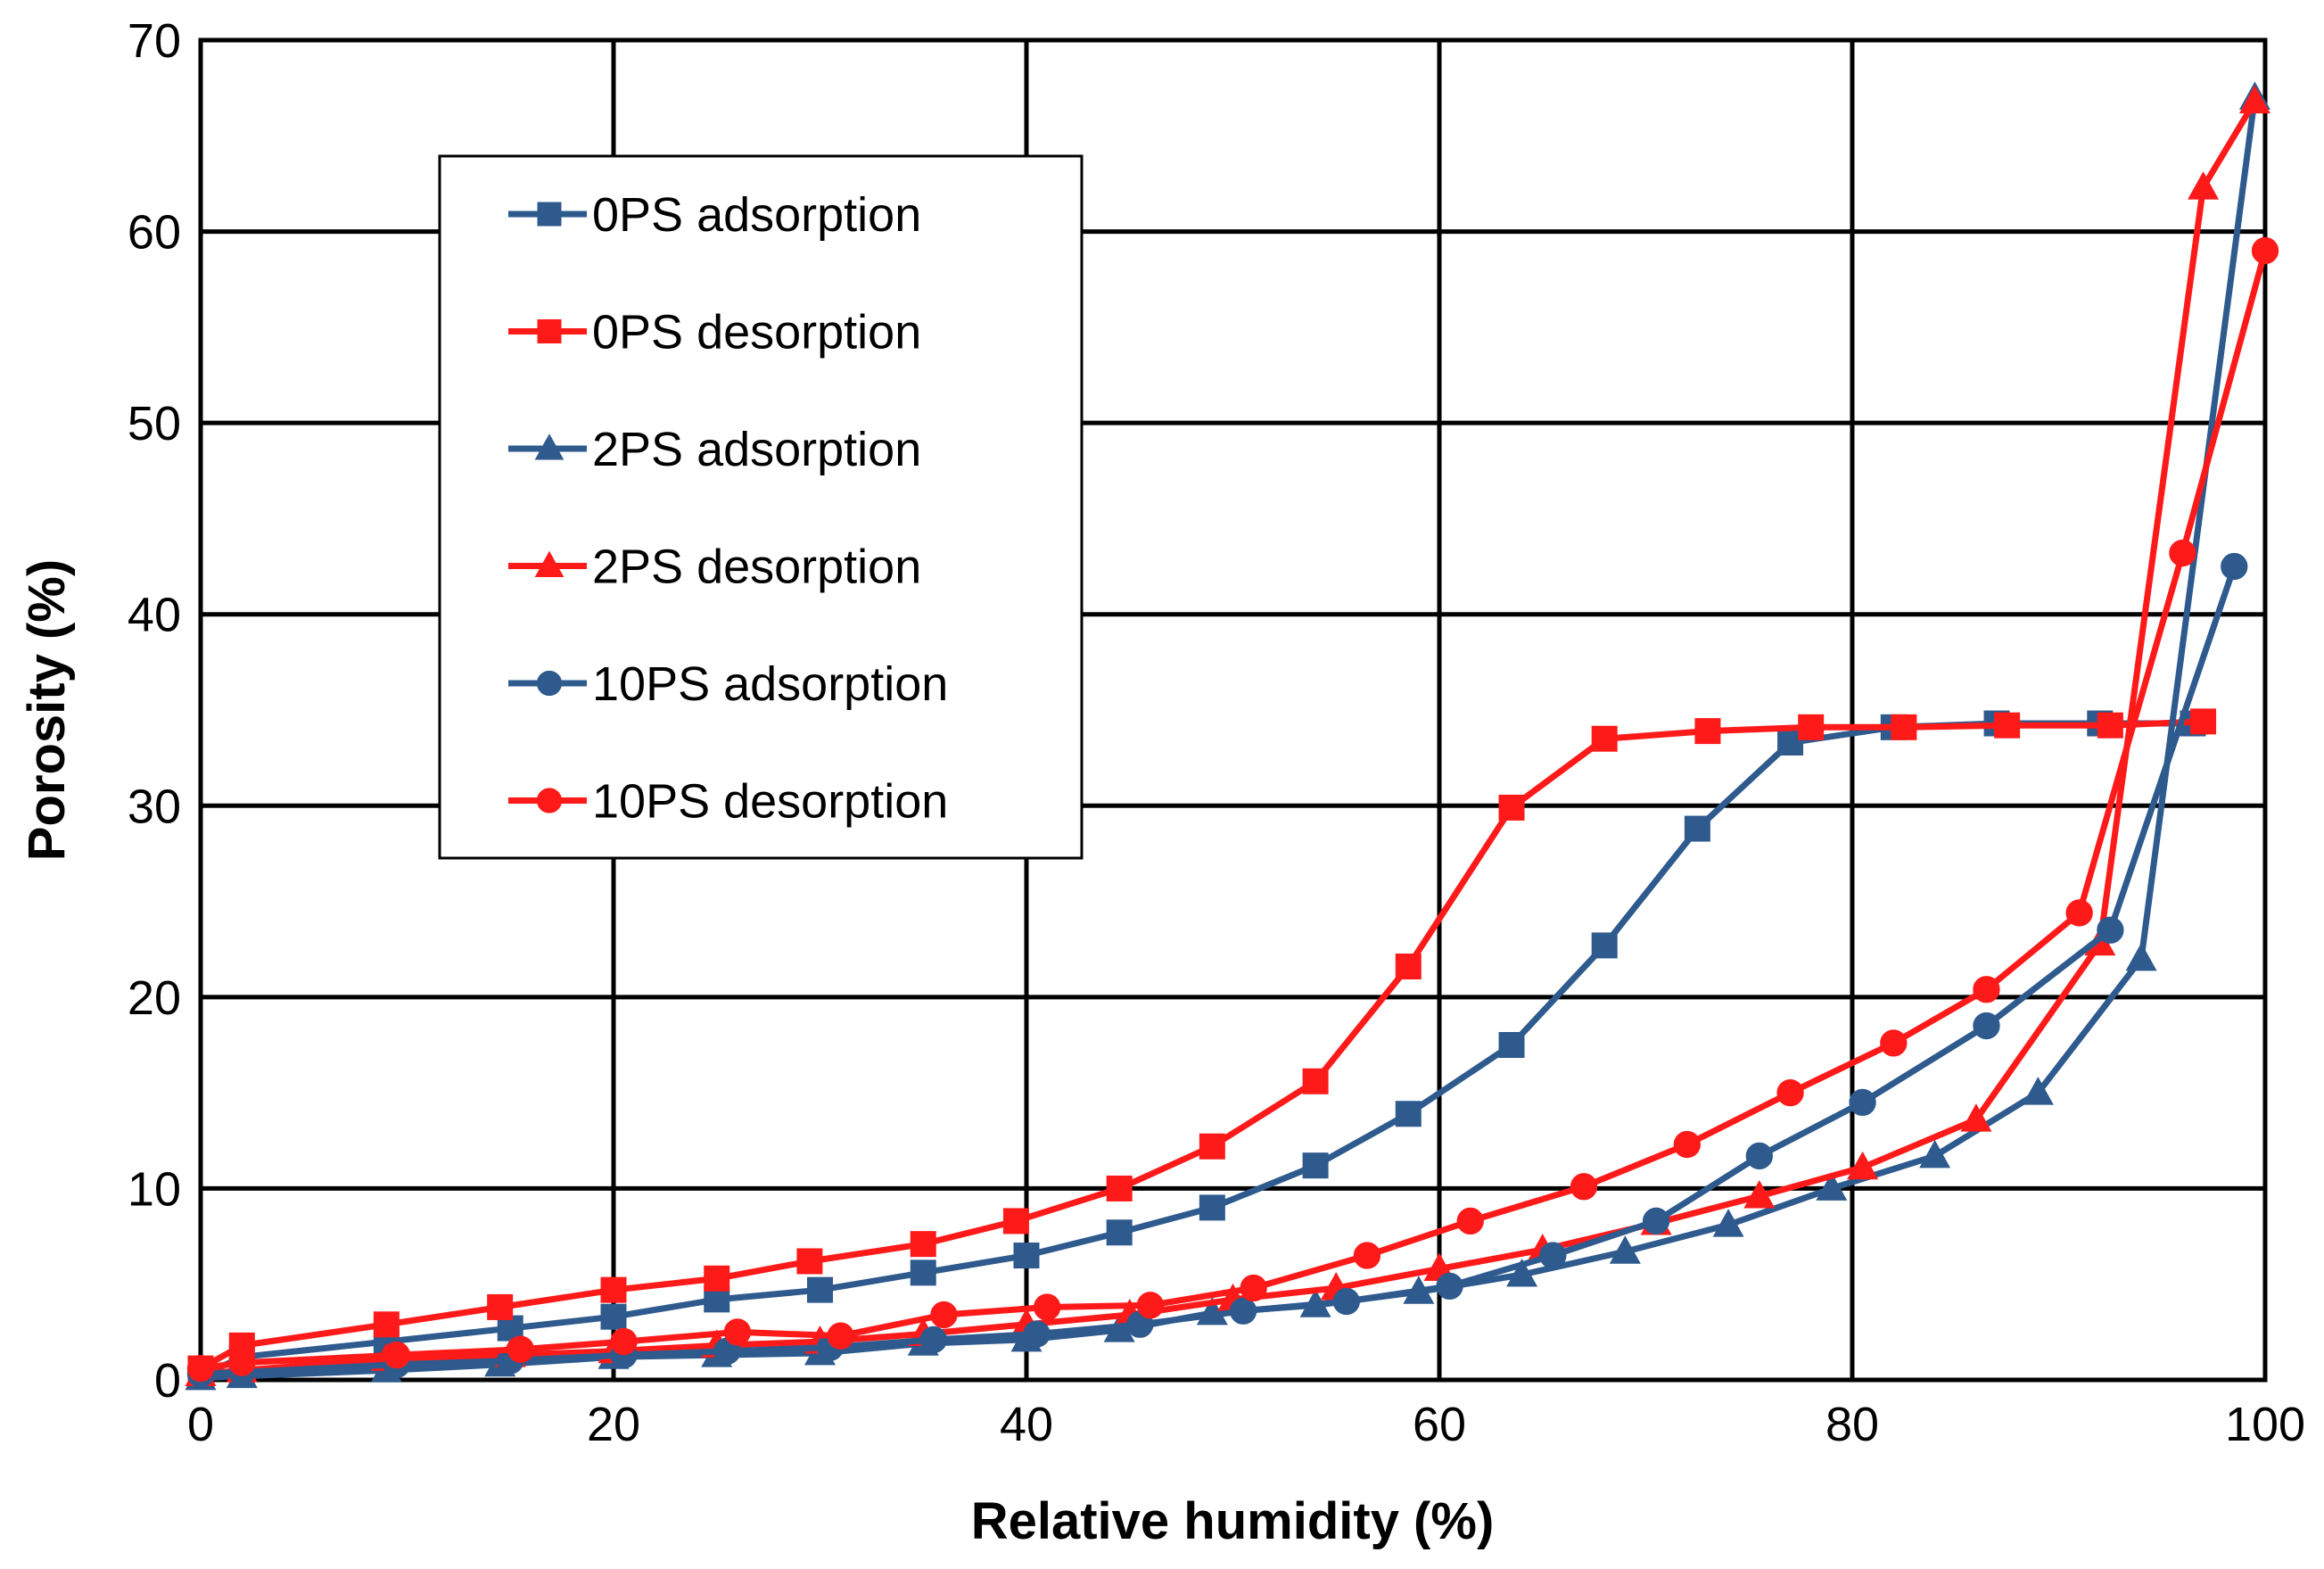 The width and height of the screenshot is (2324, 1569). What do you see at coordinates (756, 332) in the screenshot?
I see `legend-label: 0PS desorption` at bounding box center [756, 332].